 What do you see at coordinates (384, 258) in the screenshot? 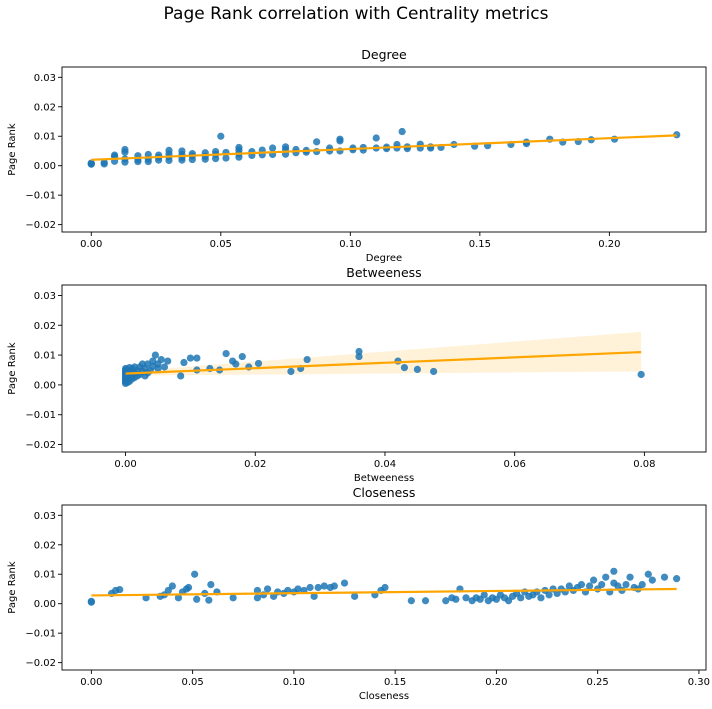
I see `x-axis-label: Degree` at bounding box center [384, 258].